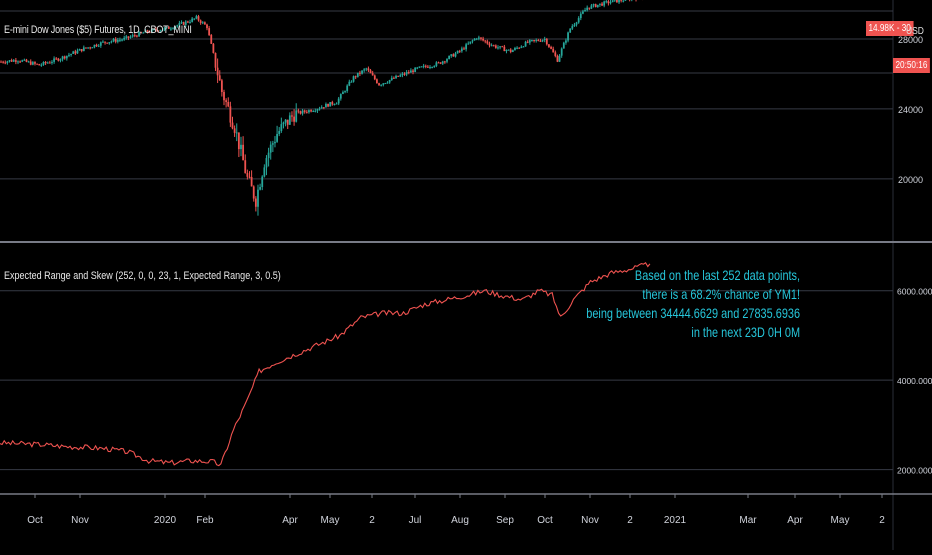 The image size is (932, 555). Describe the element at coordinates (372, 520) in the screenshot. I see `time-axis-label: 2` at that location.